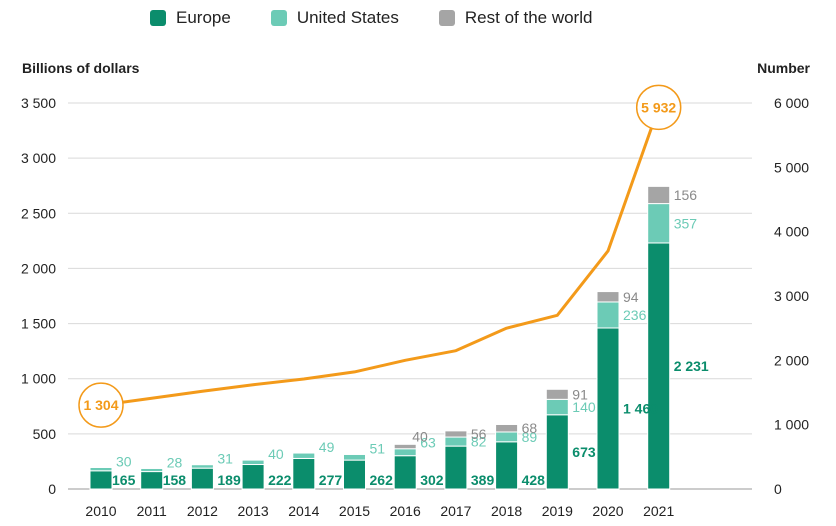 The height and width of the screenshot is (526, 836). Describe the element at coordinates (479, 434) in the screenshot. I see `value-label-rest-of-world: 56` at that location.